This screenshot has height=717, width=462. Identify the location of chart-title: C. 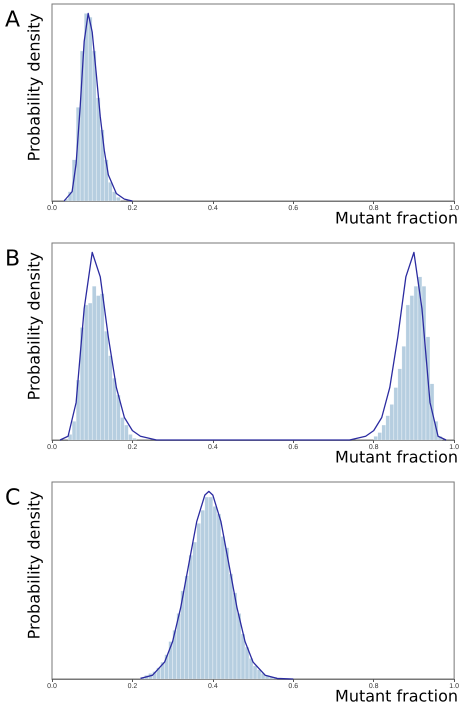
(12, 498).